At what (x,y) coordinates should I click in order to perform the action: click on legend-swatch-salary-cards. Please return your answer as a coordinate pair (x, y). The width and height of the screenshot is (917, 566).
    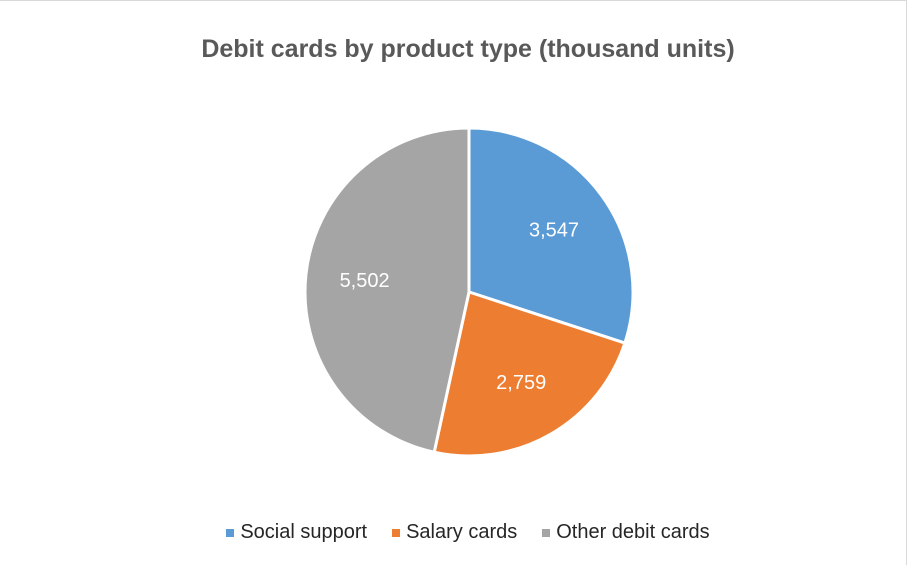
    Looking at the image, I should click on (396, 532).